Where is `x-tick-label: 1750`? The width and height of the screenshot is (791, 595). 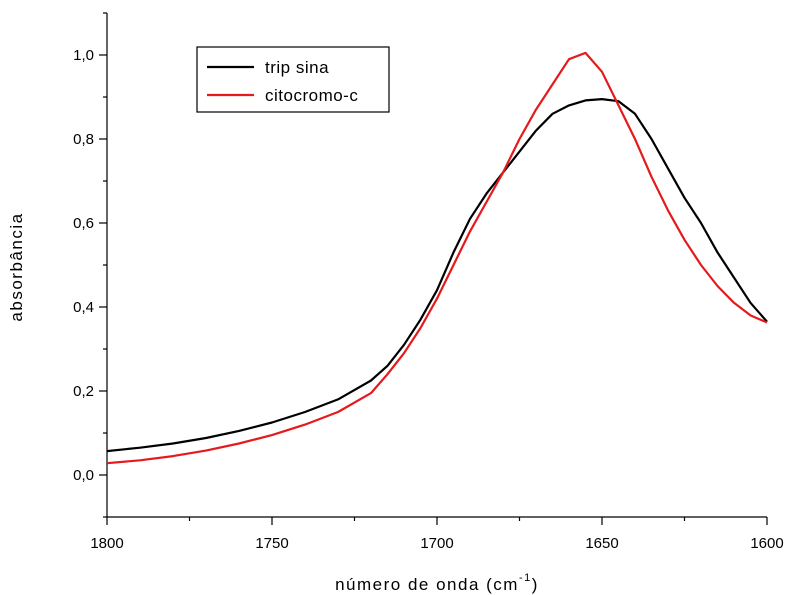
x-tick-label: 1750 is located at coordinates (271, 543).